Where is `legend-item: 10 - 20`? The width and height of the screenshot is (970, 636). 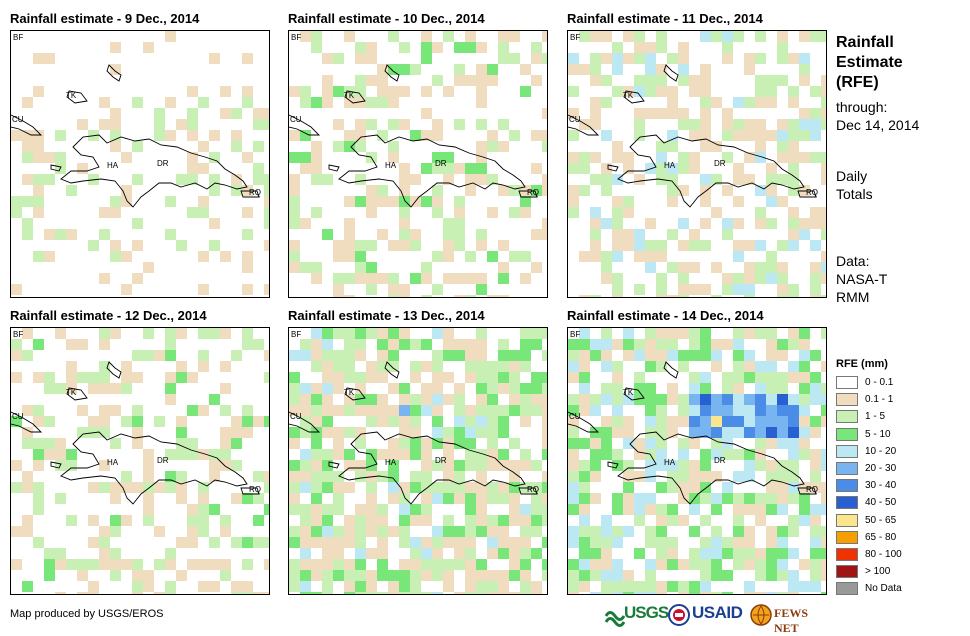 legend-item: 10 - 20 is located at coordinates (869, 451).